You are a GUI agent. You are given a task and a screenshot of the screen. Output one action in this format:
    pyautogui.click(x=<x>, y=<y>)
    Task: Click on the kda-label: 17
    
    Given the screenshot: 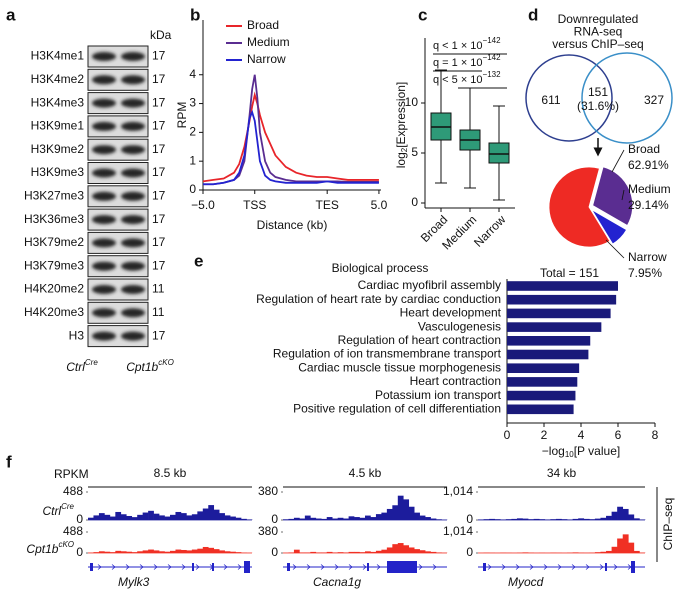 What is the action you would take?
    pyautogui.click(x=159, y=56)
    